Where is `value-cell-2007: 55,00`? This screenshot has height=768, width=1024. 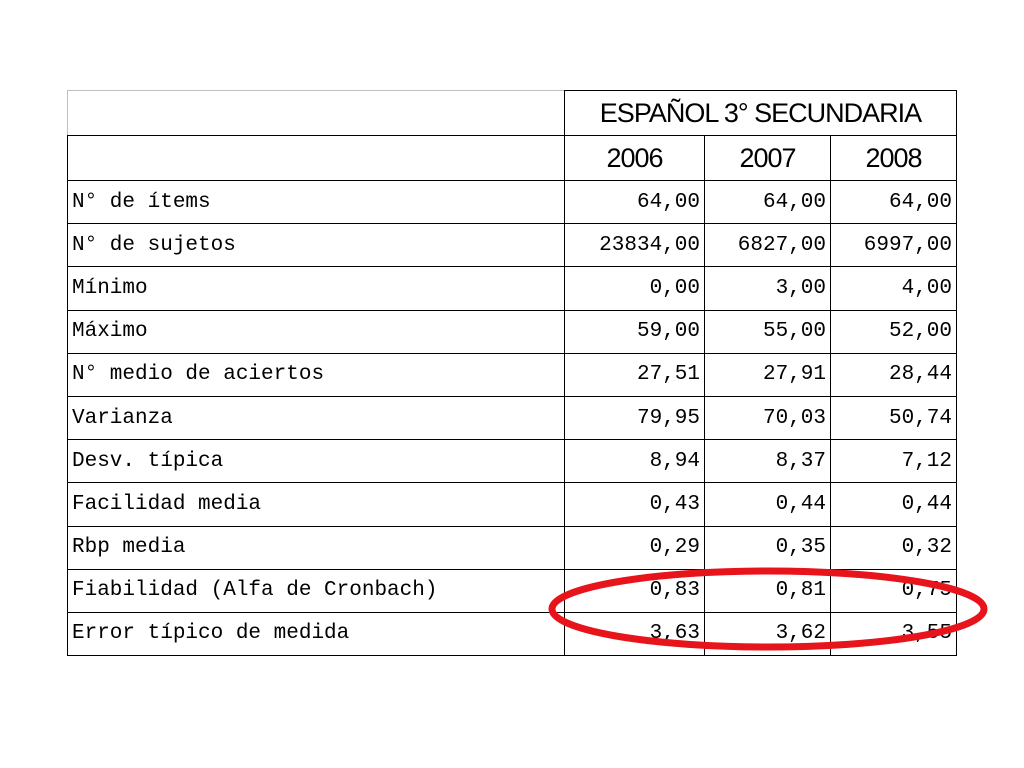 value-cell-2007: 55,00 is located at coordinates (767, 331).